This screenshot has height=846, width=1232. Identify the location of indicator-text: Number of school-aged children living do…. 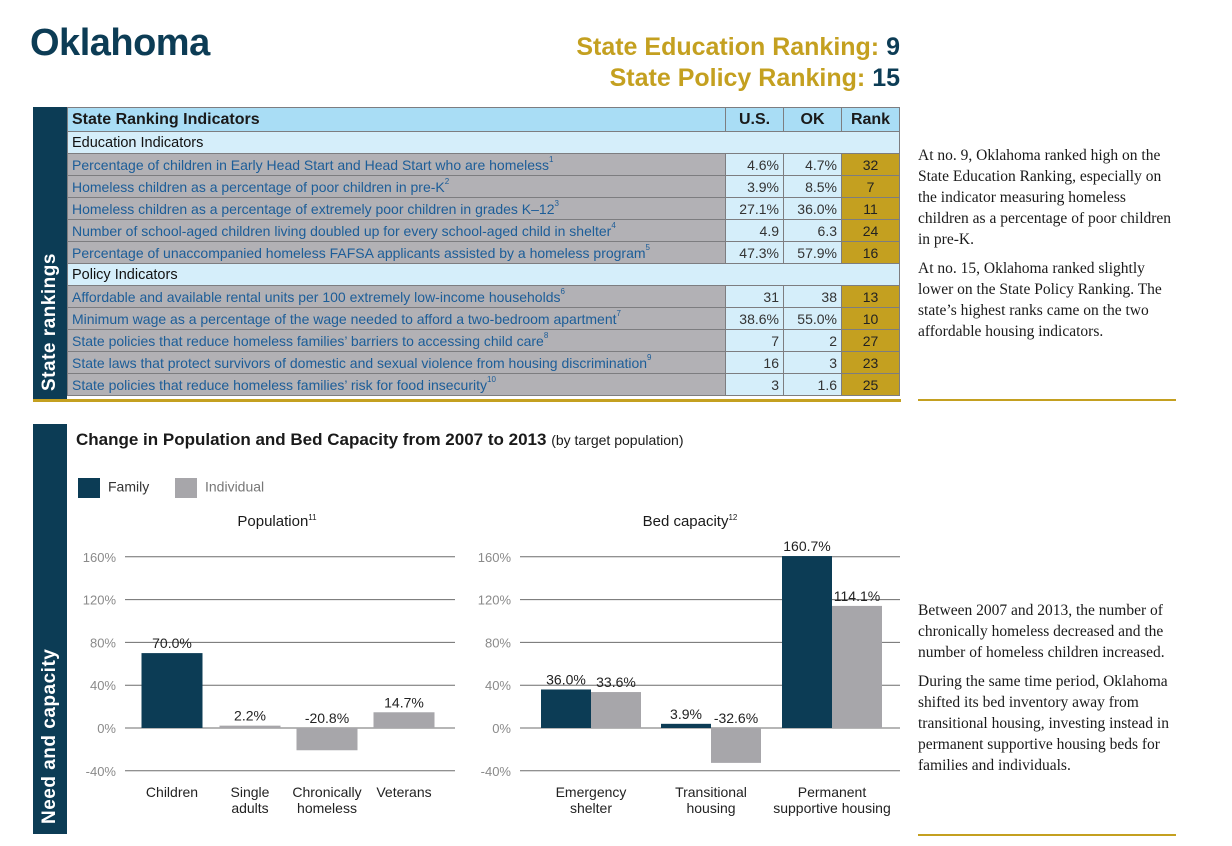
(342, 230).